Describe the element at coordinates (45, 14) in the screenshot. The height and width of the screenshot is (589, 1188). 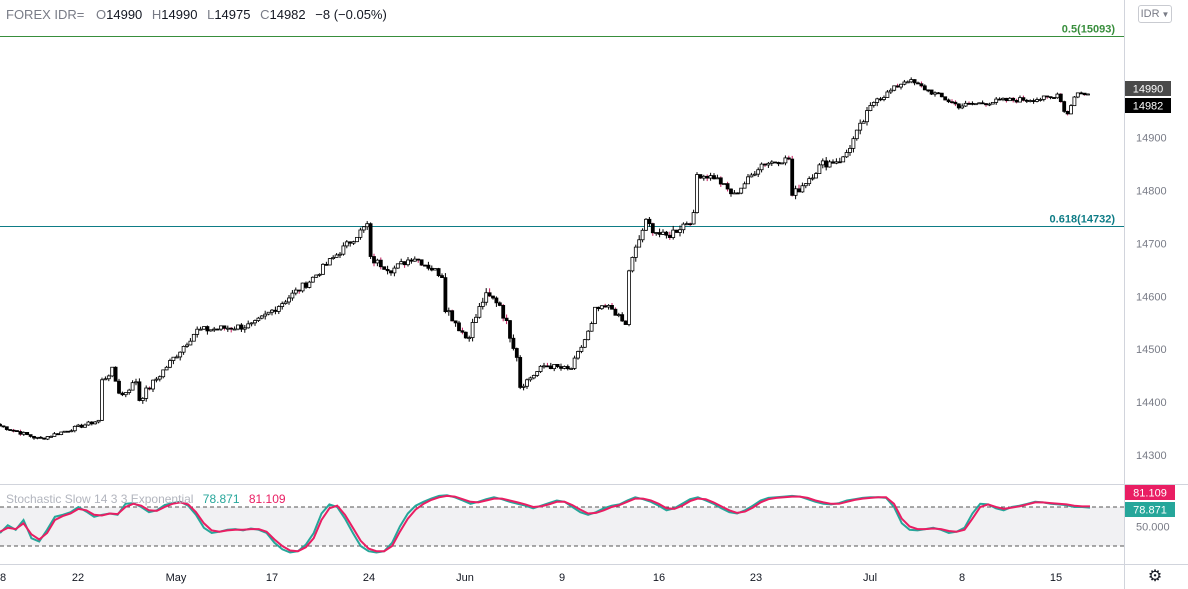
I see `symbol-name: FOREX IDR=` at that location.